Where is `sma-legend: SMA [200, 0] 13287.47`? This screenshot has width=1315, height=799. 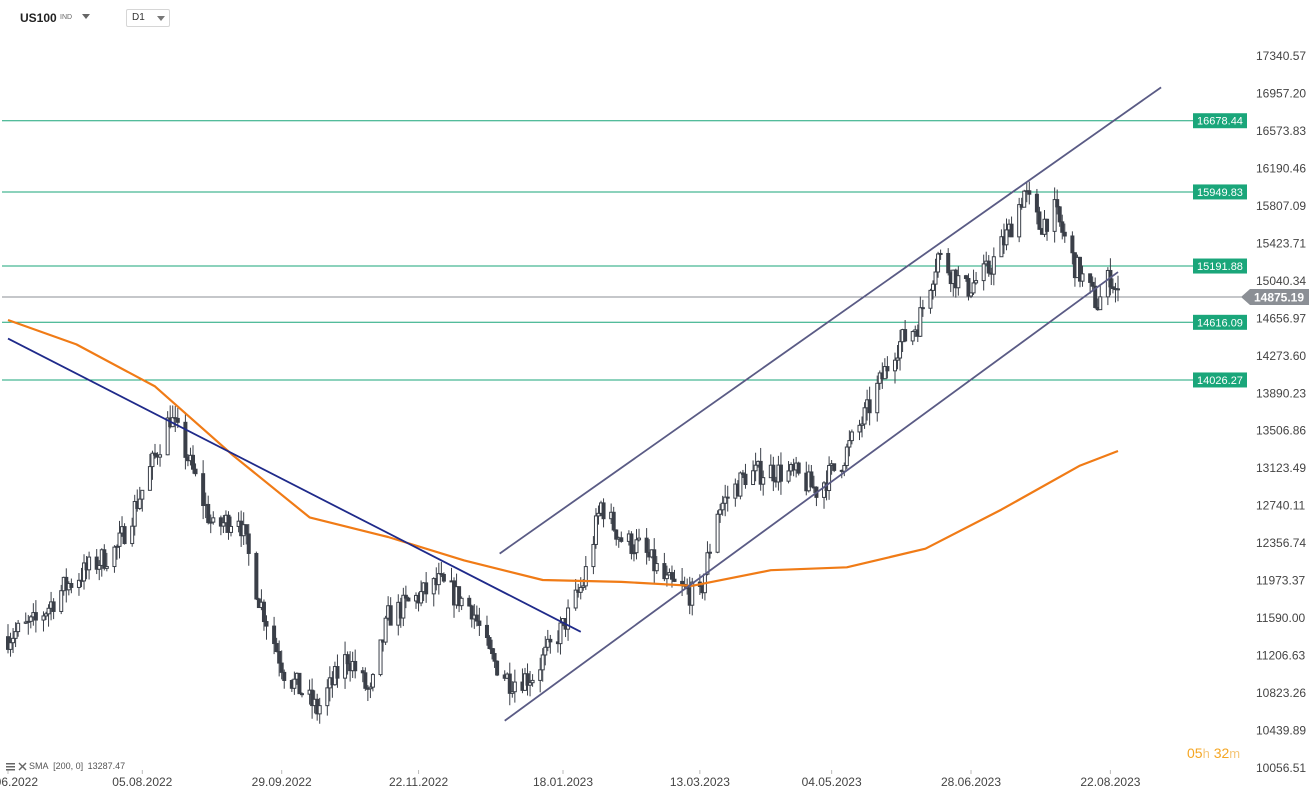
sma-legend: SMA [200, 0] 13287.47 is located at coordinates (66, 766).